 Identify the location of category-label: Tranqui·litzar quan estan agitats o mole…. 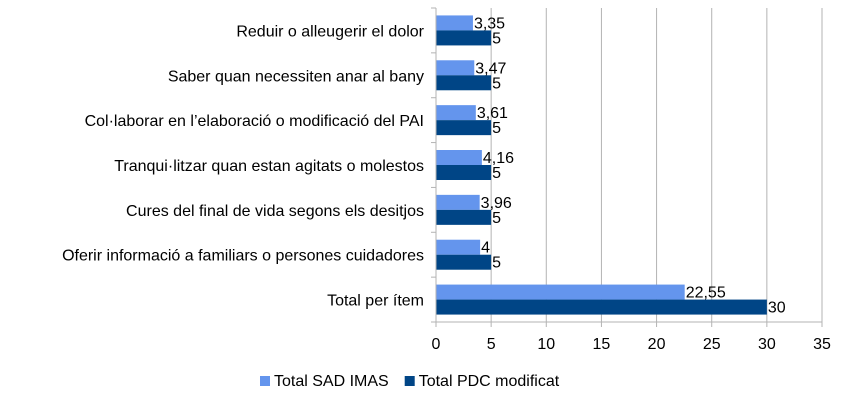
(269, 166).